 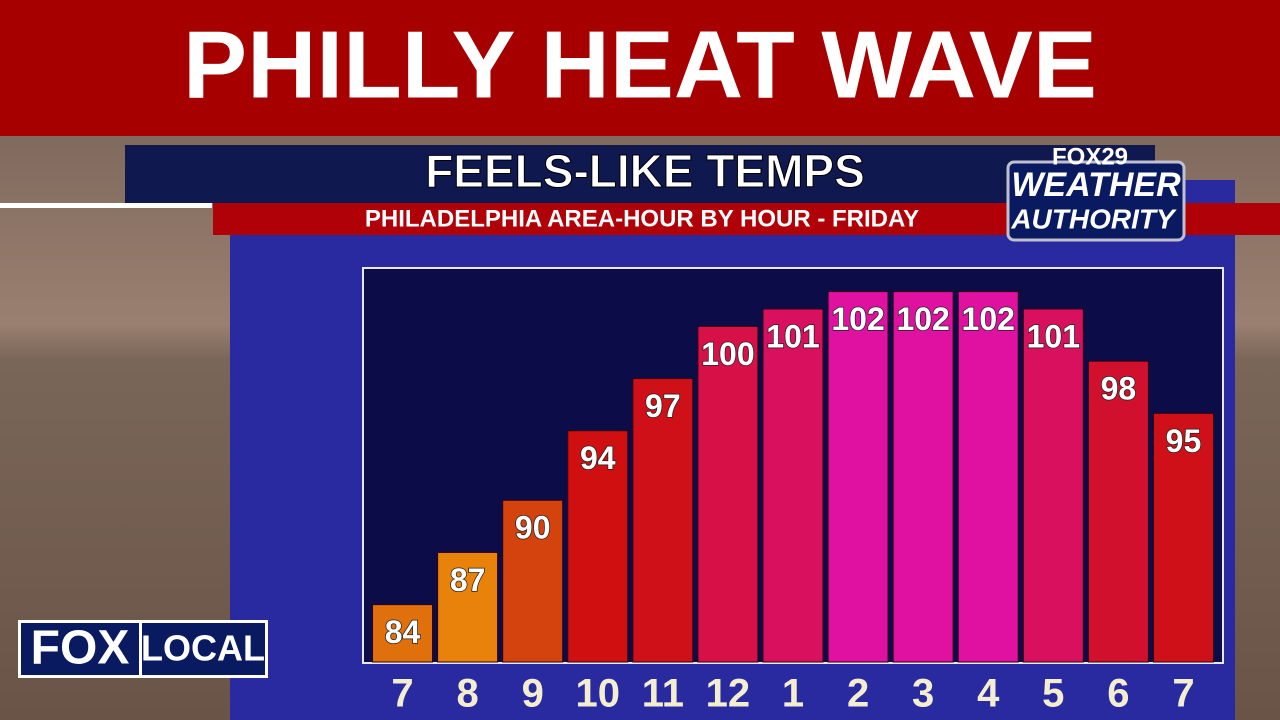 What do you see at coordinates (1090, 156) in the screenshot?
I see `logo-station: FOX29` at bounding box center [1090, 156].